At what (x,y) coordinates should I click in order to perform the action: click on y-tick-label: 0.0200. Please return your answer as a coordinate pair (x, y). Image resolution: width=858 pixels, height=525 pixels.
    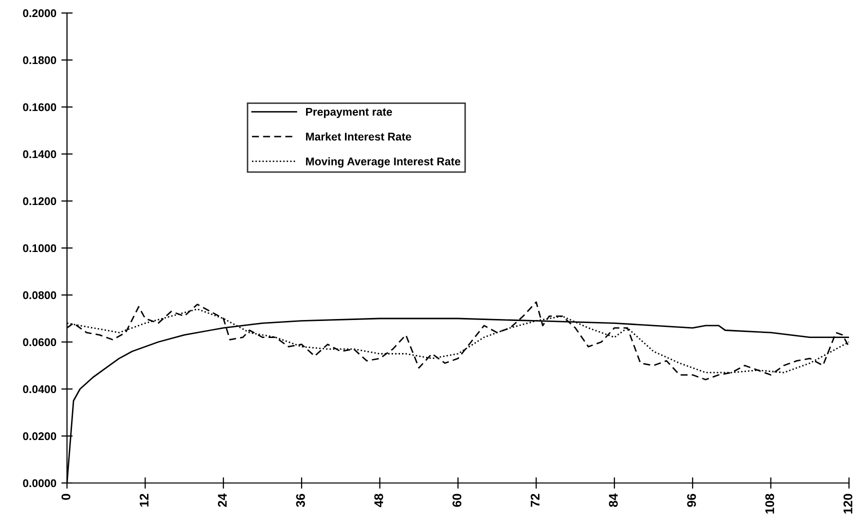
    Looking at the image, I should click on (39, 436).